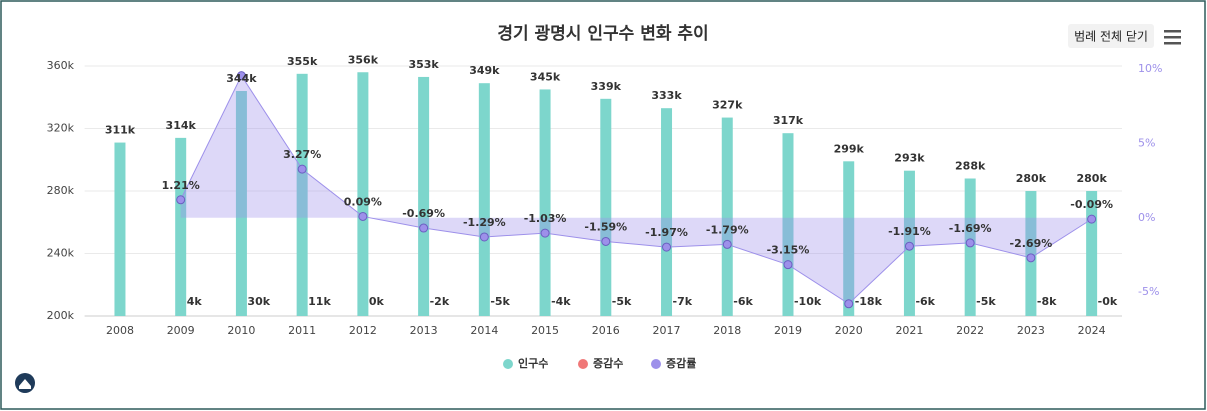  I want to click on x-tick-label: 2012, so click(363, 330).